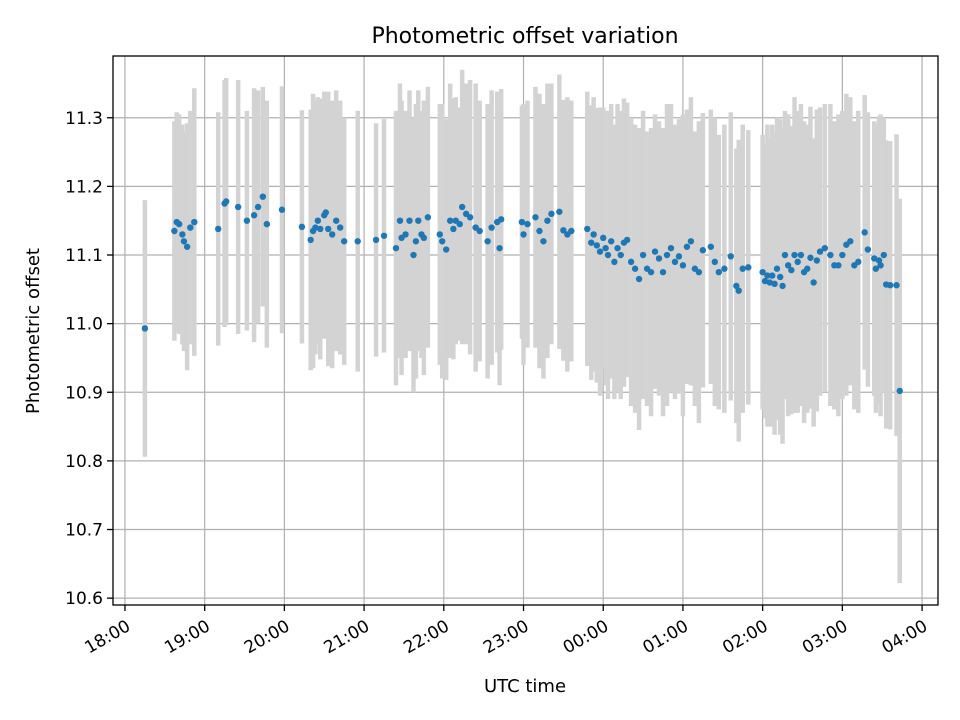 This screenshot has width=960, height=720. I want to click on y-tick-label: 11.3, so click(84, 119).